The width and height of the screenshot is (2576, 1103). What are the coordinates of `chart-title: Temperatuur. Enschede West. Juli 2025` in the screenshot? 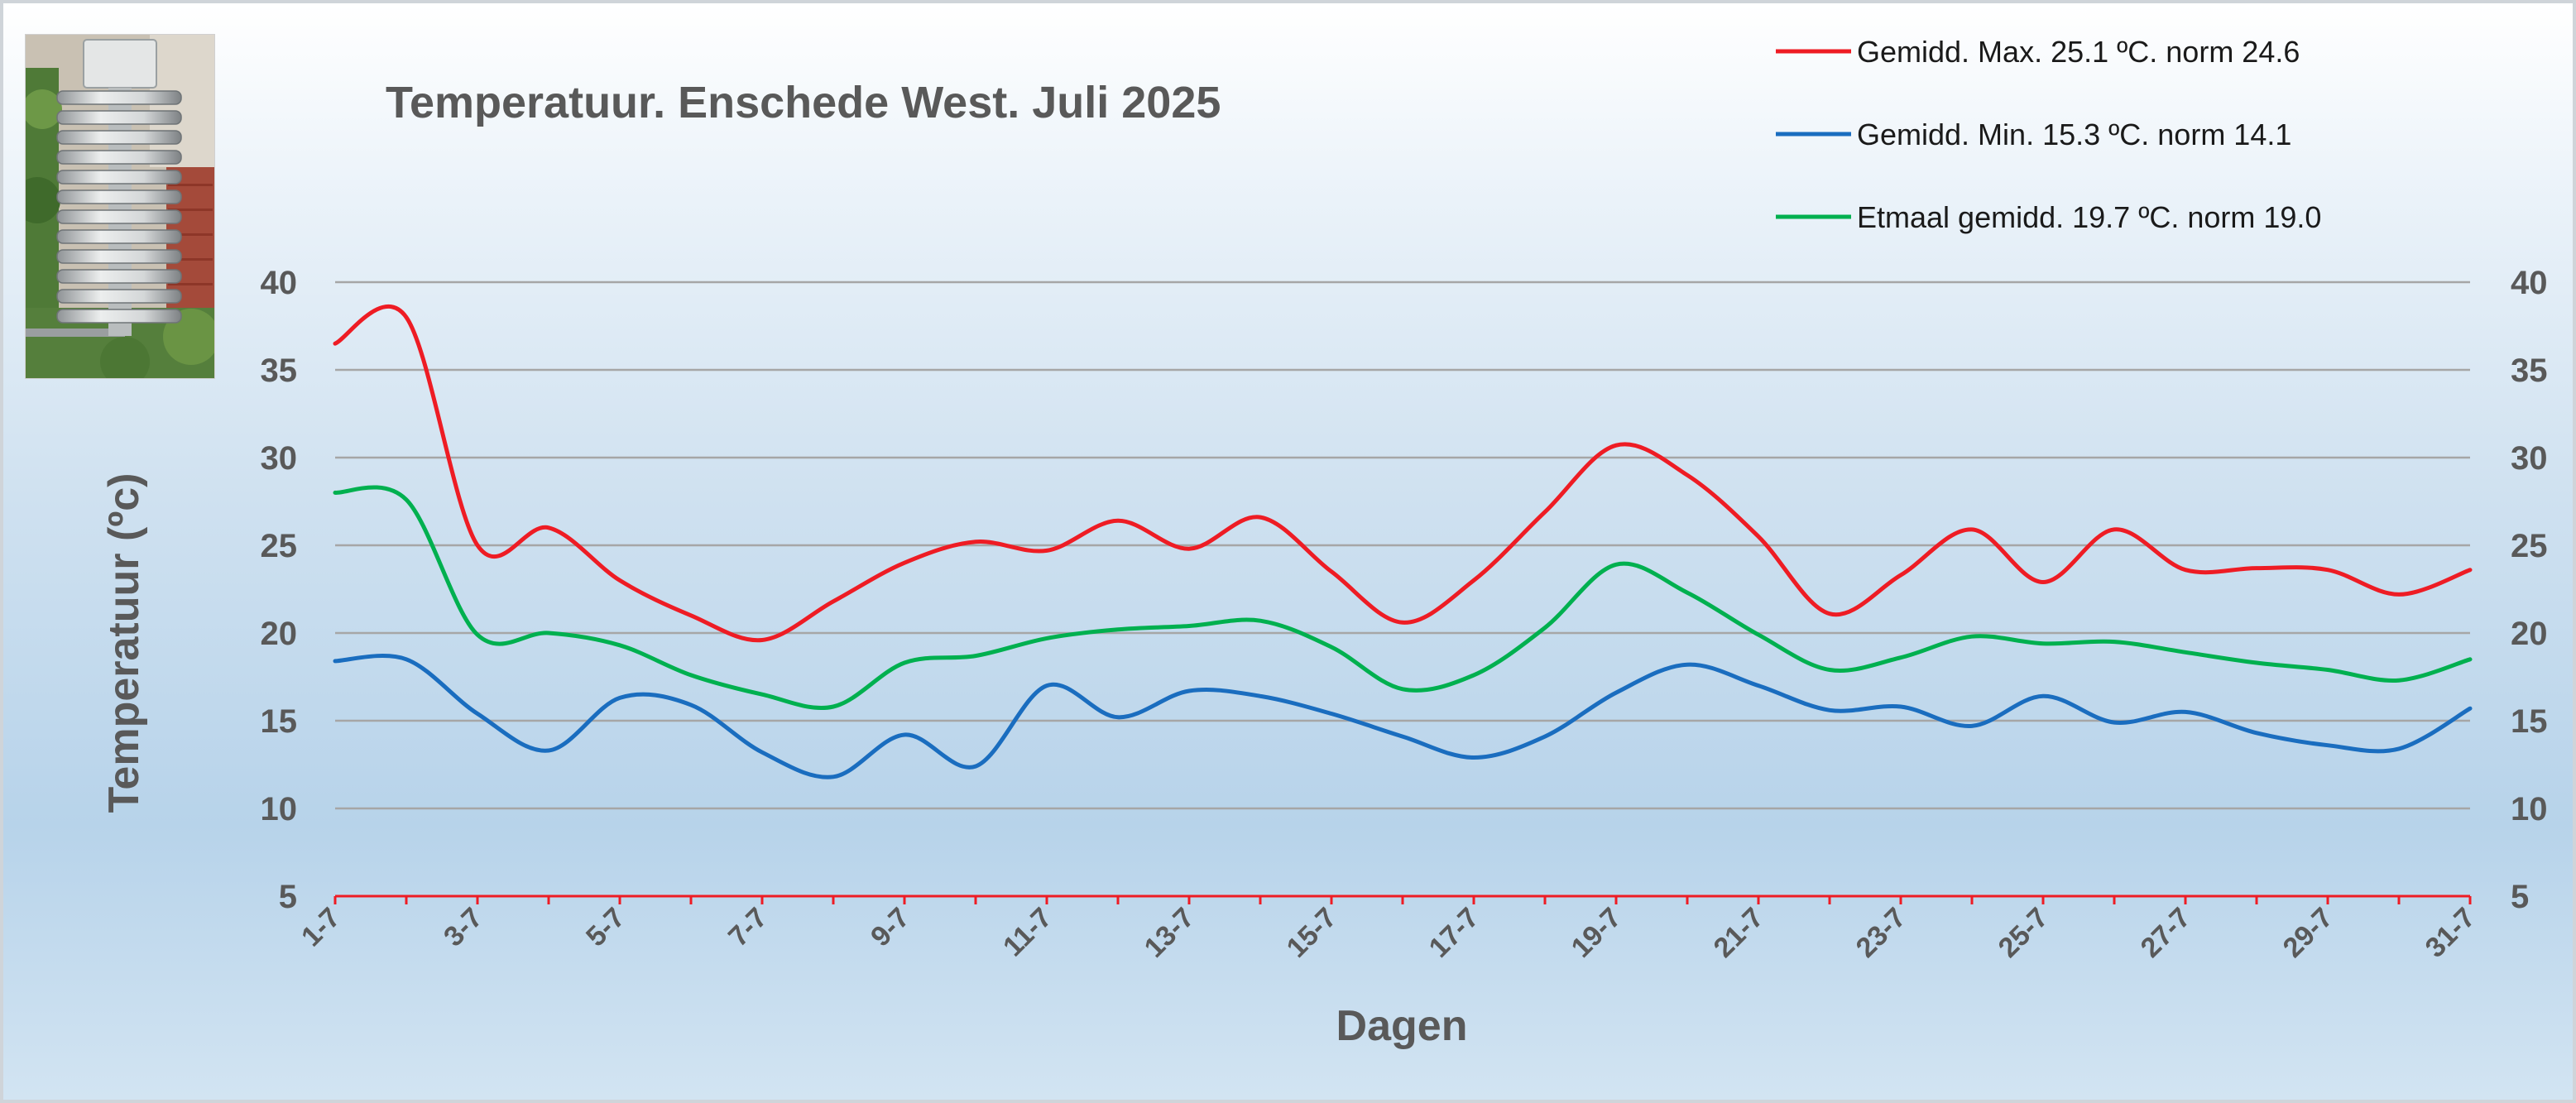 It's located at (804, 102).